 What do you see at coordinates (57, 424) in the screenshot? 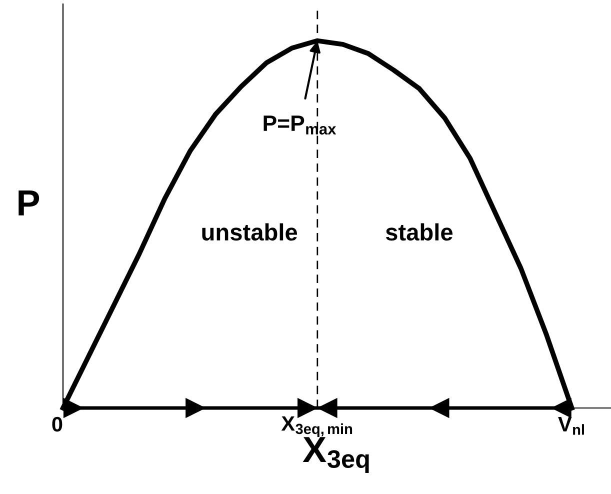
I see `x-tick-label: 0` at bounding box center [57, 424].